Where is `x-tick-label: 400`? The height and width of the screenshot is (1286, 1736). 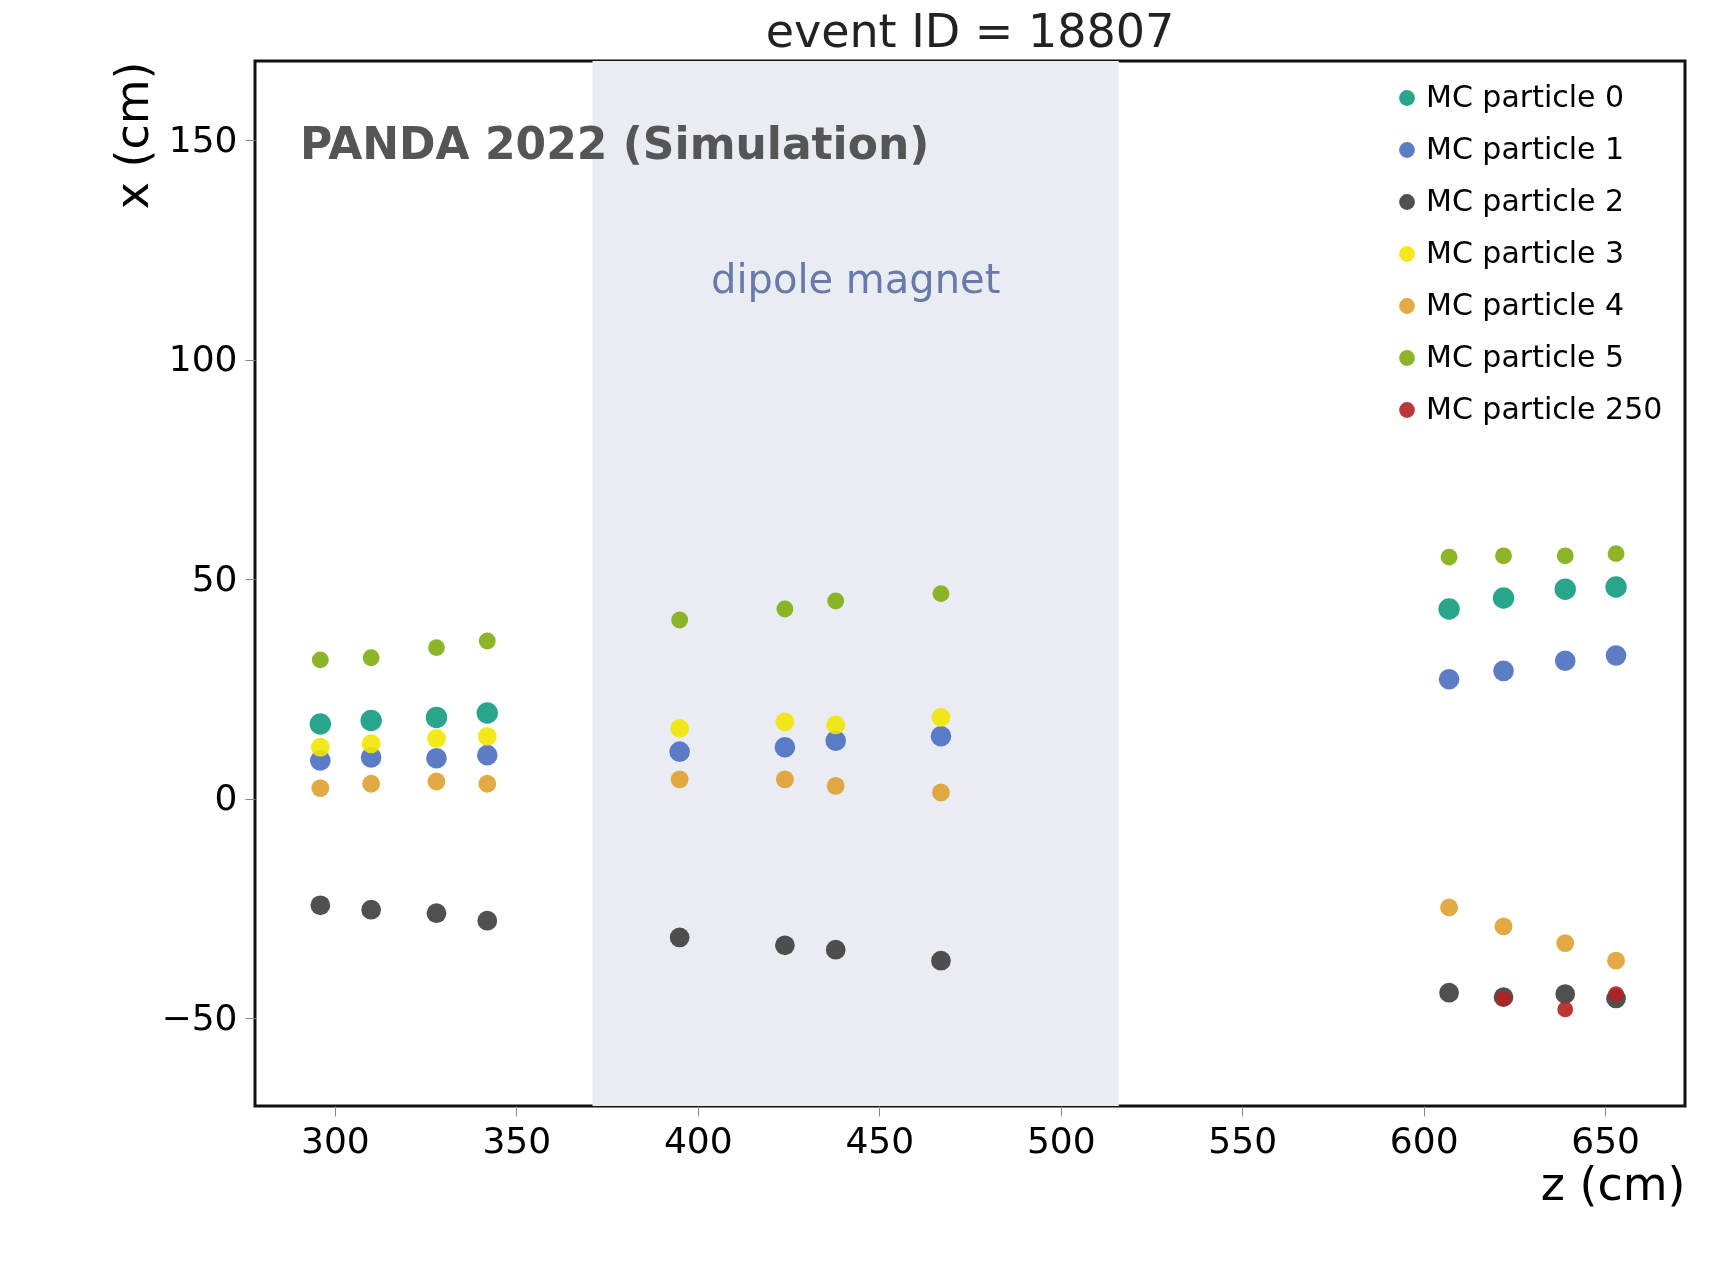
x-tick-label: 400 is located at coordinates (698, 1140).